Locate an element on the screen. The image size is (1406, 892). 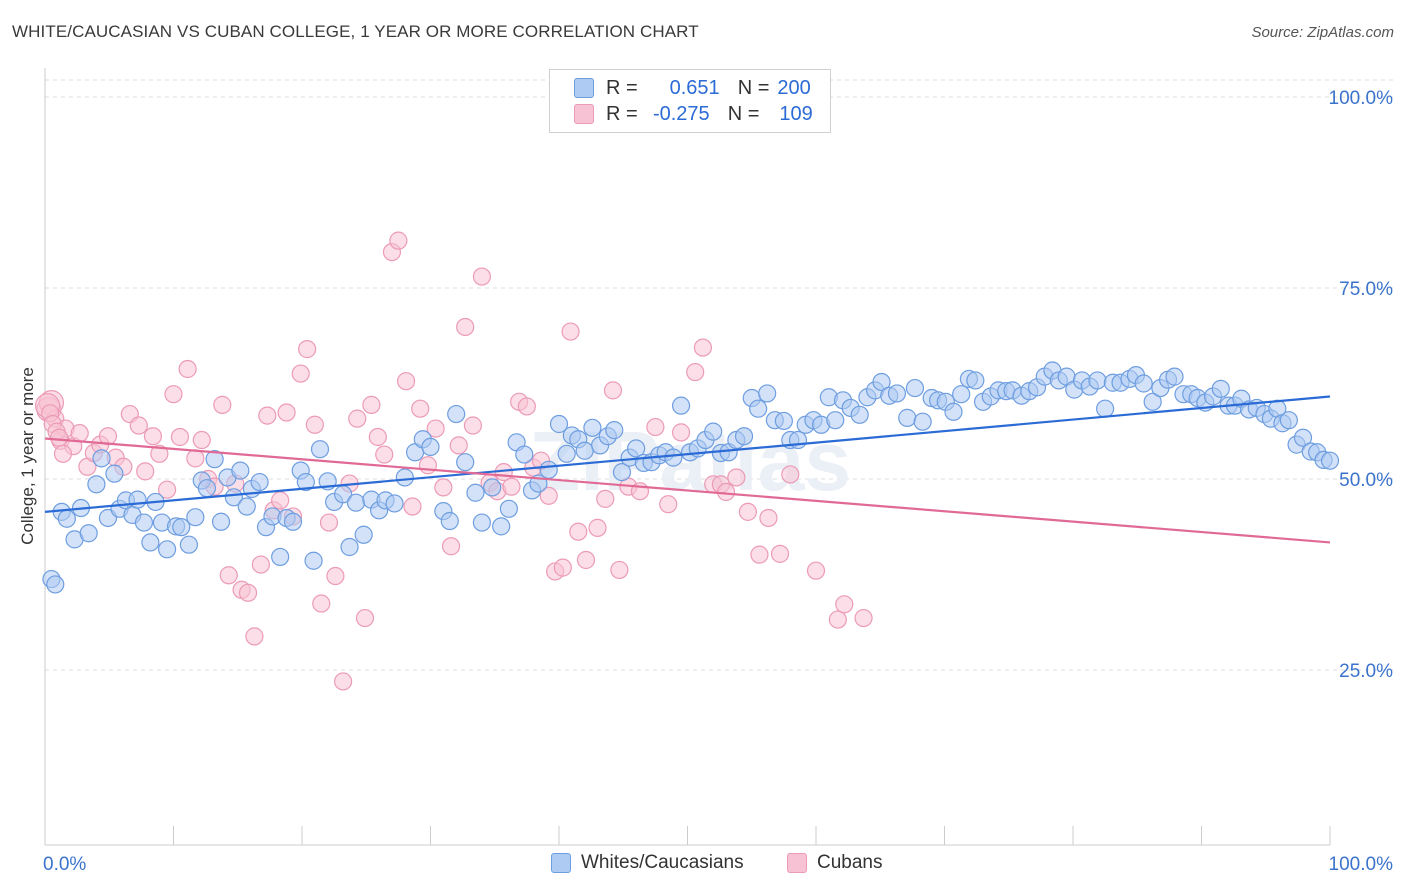
bottom-legend: Whites/Caucasians Cubans is located at coordinates (703, 865).